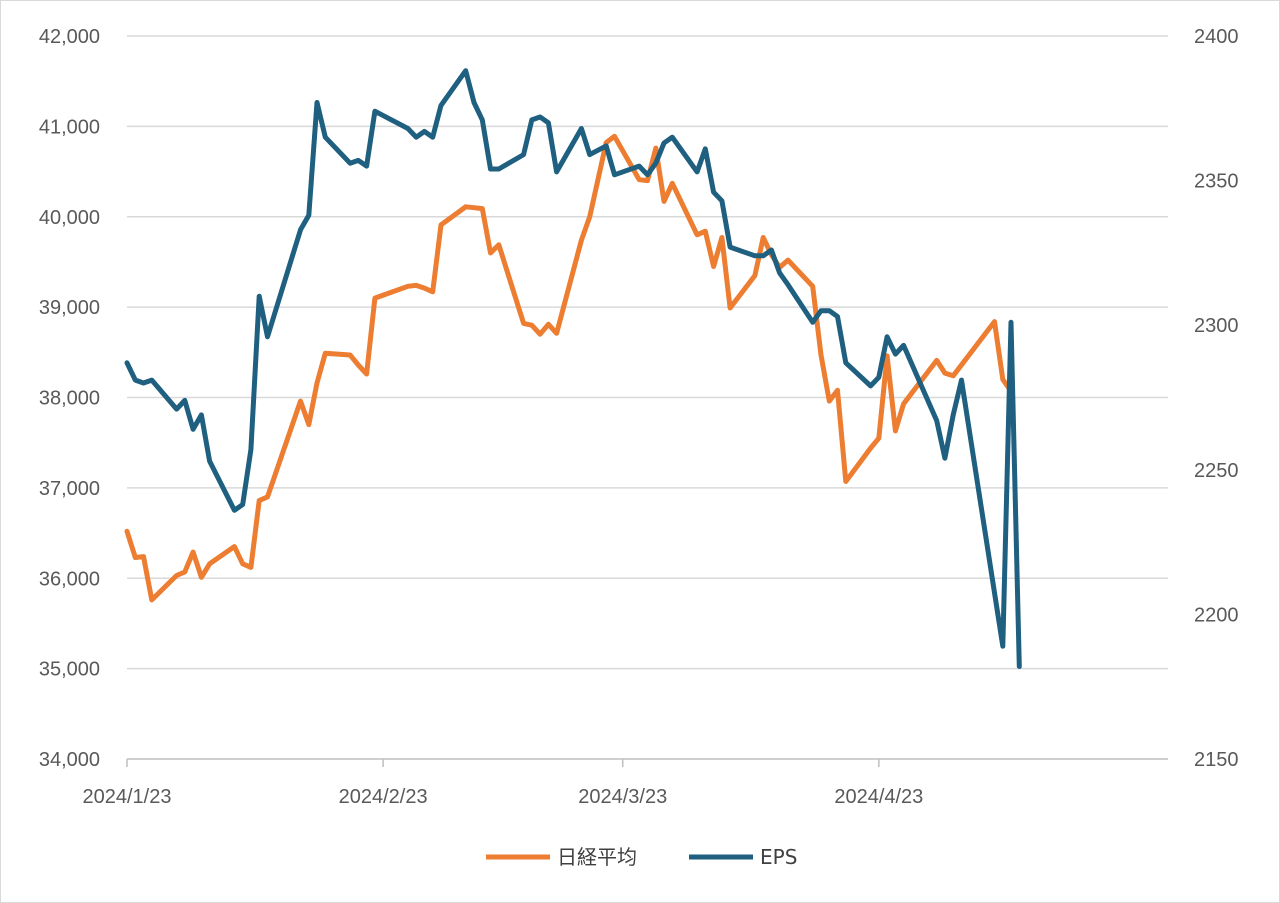 This screenshot has height=903, width=1280. I want to click on y-right-tick-label: 2200, so click(1216, 615).